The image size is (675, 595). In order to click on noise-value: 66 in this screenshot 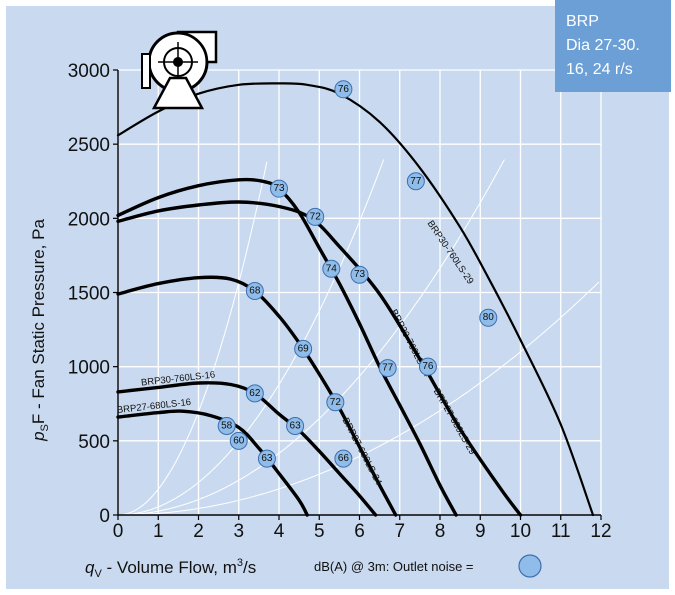, I will do `click(344, 458)`.